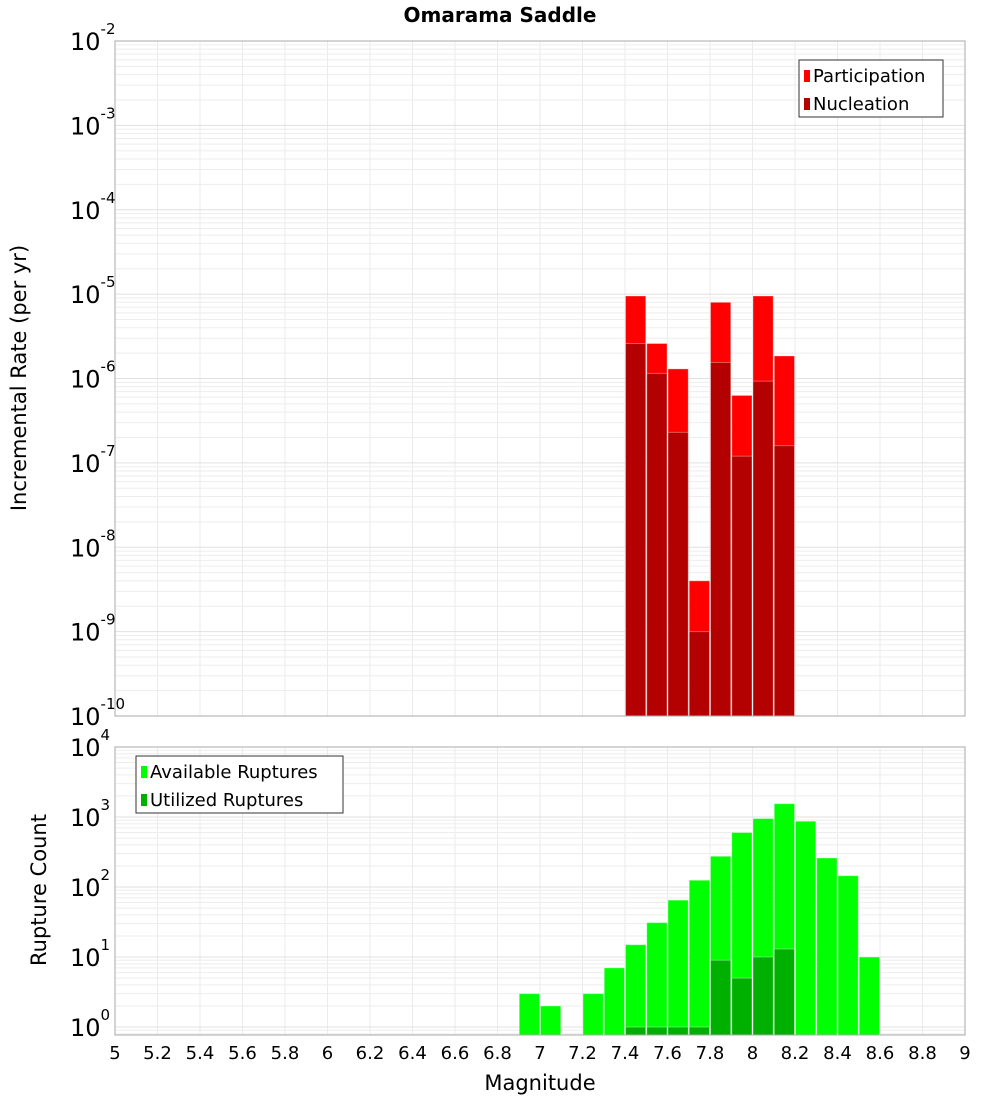 This screenshot has width=1000, height=1100. Describe the element at coordinates (157, 1053) in the screenshot. I see `x-tick-label: 5.2` at that location.